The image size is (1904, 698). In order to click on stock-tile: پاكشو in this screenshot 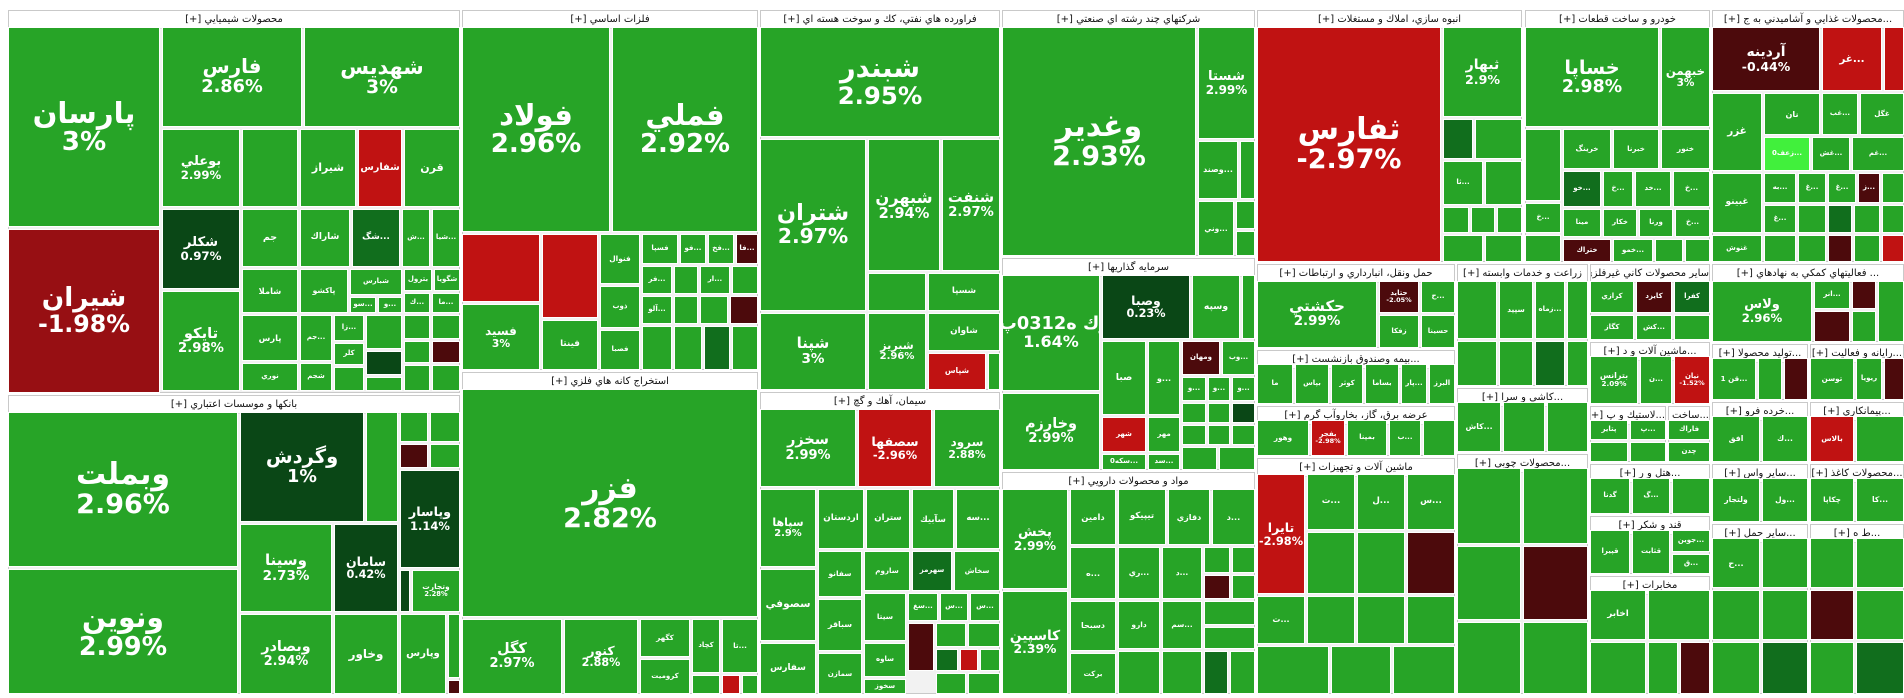, I will do `click(324, 291)`.